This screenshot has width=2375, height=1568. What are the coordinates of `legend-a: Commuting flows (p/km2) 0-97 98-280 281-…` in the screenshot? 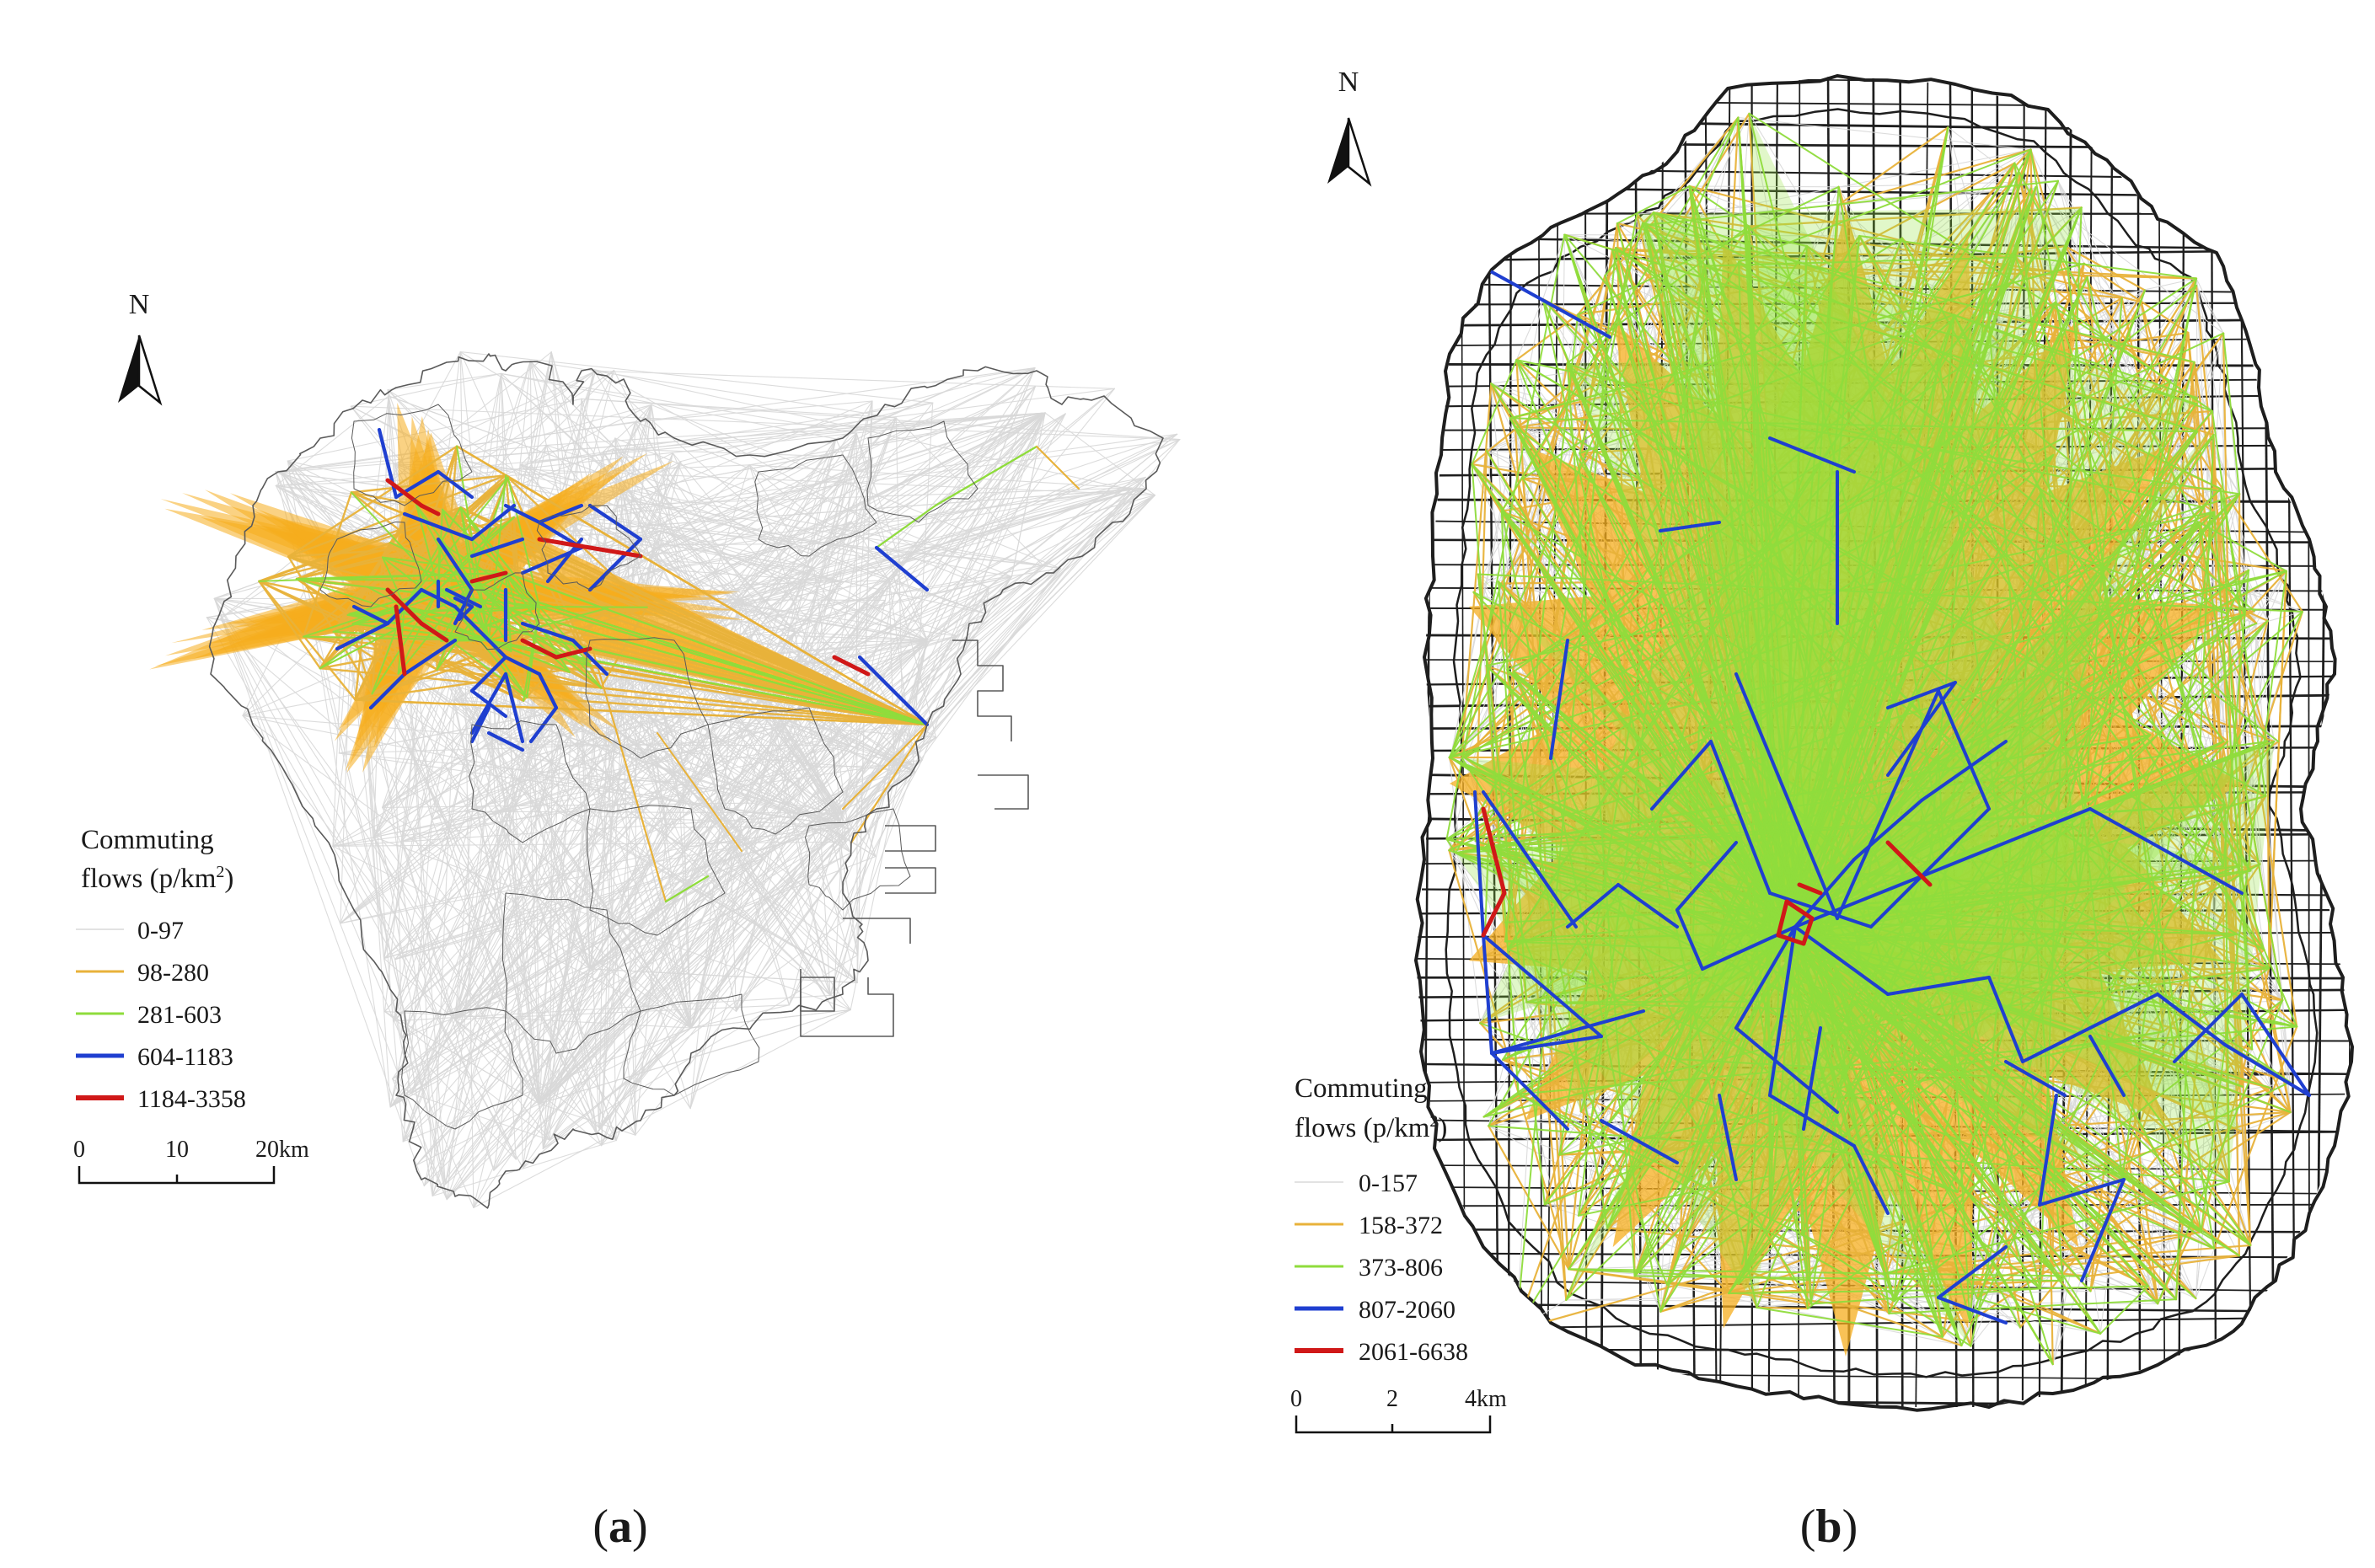 It's located at (161, 969).